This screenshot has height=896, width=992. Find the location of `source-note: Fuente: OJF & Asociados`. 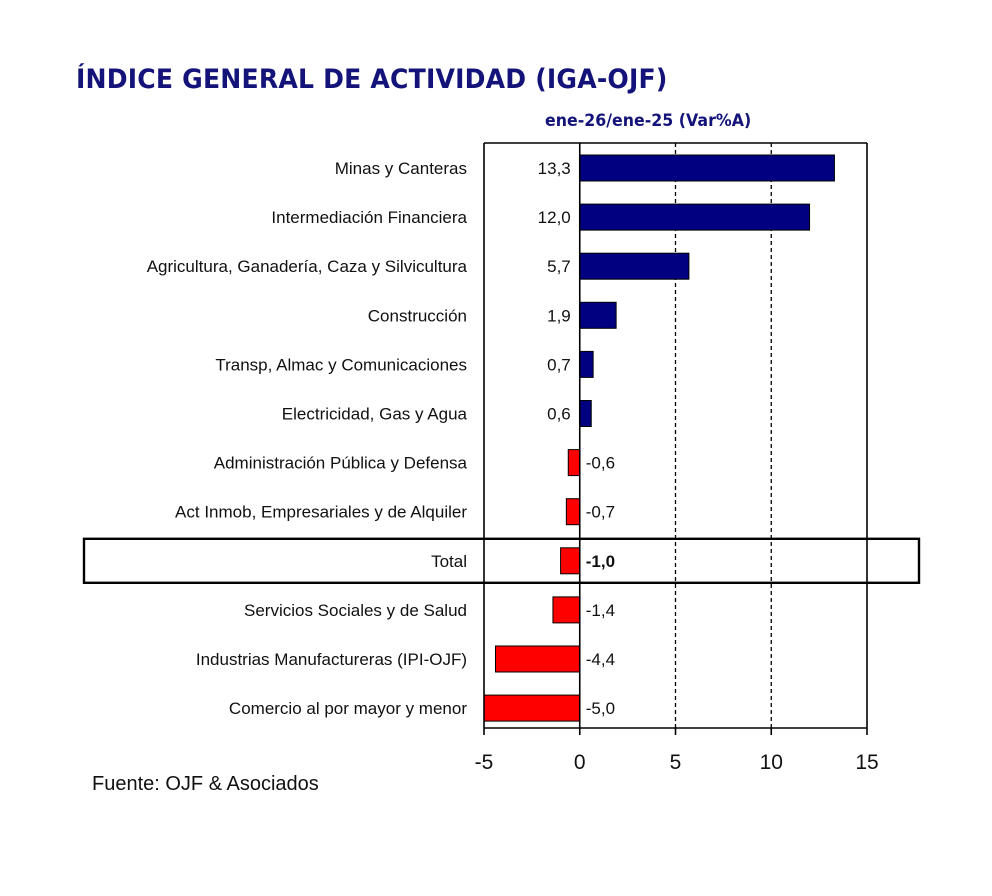

source-note: Fuente: OJF & Asociados is located at coordinates (205, 784).